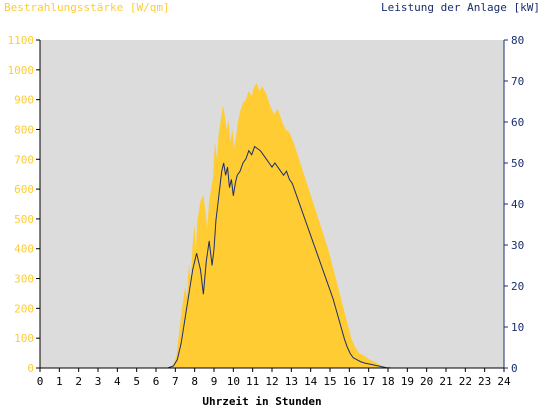  What do you see at coordinates (517, 163) in the screenshot?
I see `right-y-tick-label: 50` at bounding box center [517, 163].